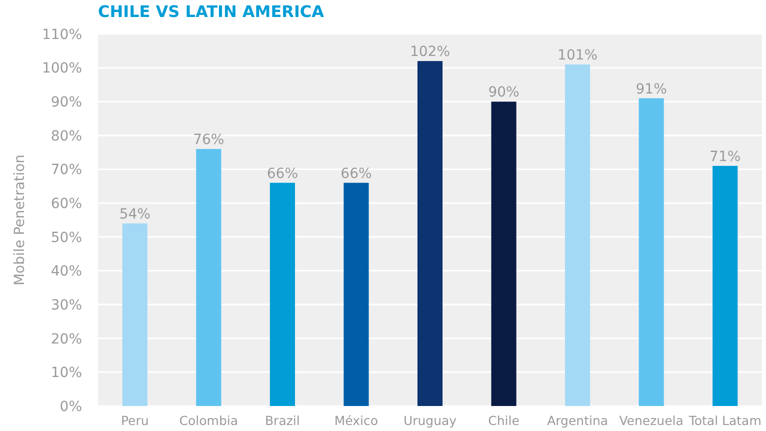  I want to click on data-label: 90%, so click(504, 92).